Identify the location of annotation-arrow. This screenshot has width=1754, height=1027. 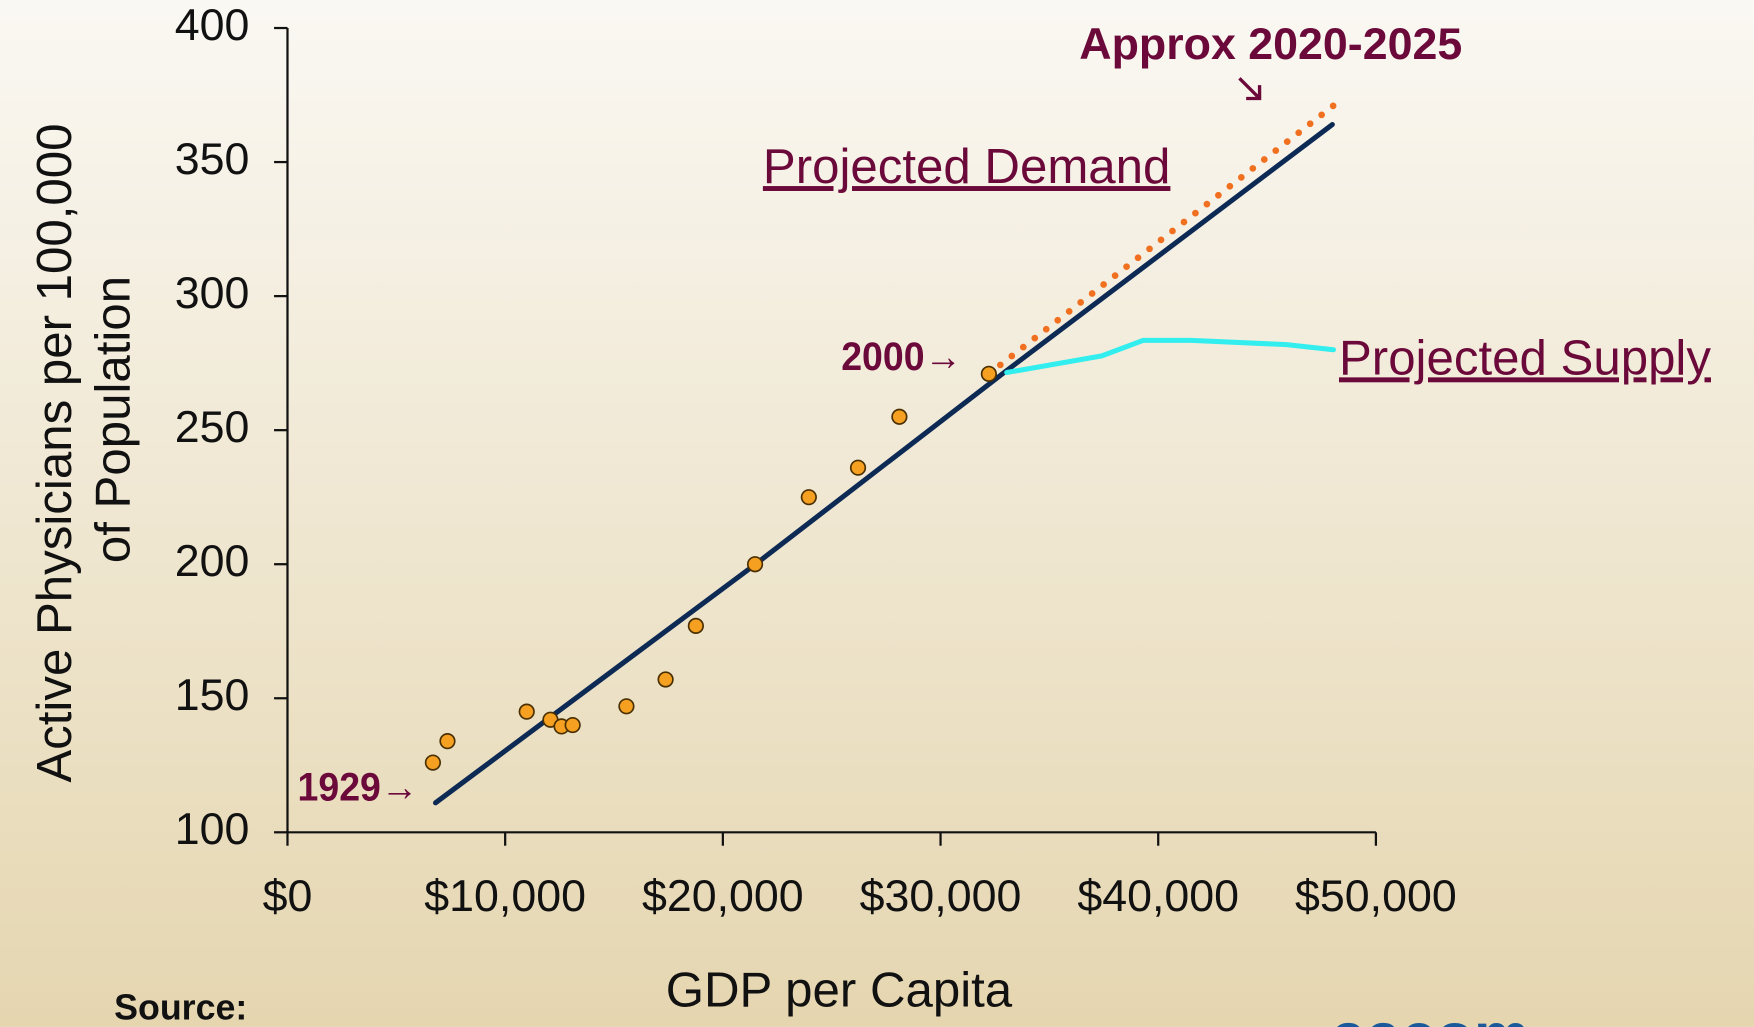
(1250, 89).